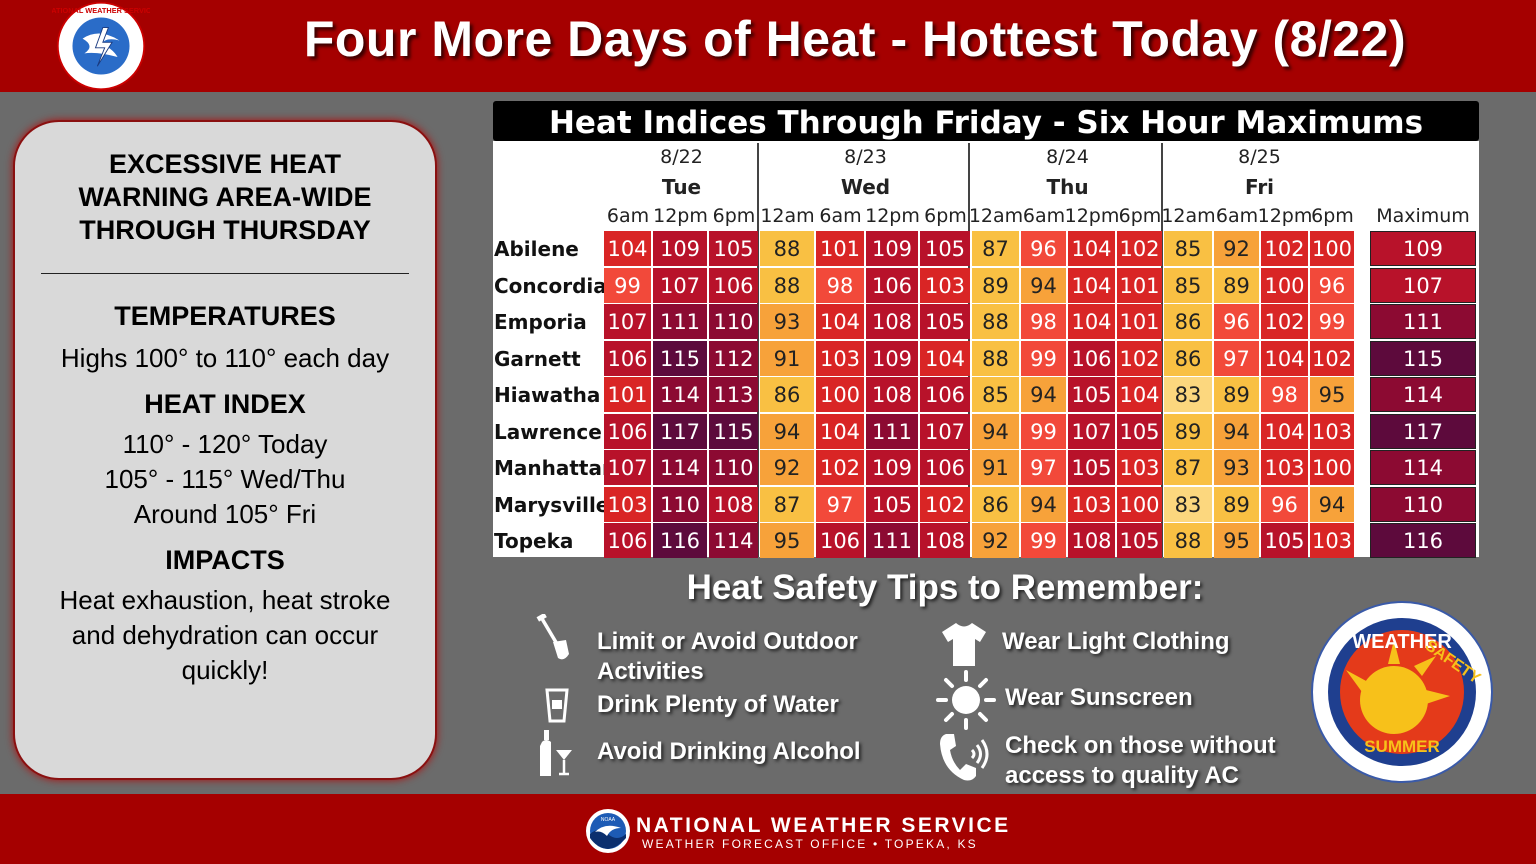 This screenshot has width=1536, height=864. What do you see at coordinates (1259, 157) in the screenshot?
I see `day-date-label: 8/25` at bounding box center [1259, 157].